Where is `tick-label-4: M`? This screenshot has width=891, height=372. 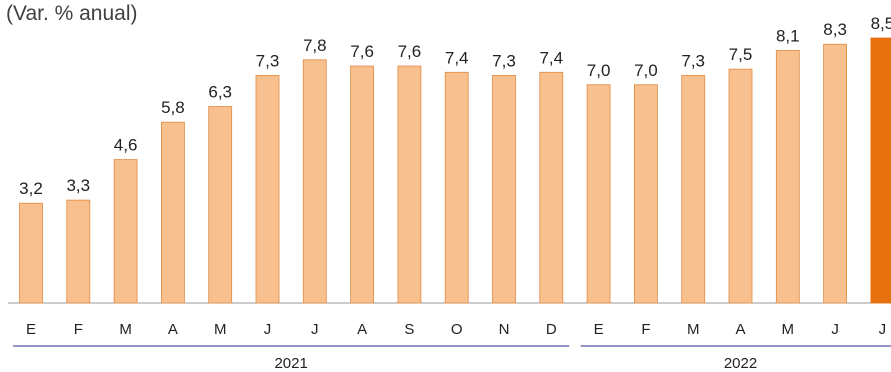
tick-label-4: M is located at coordinates (220, 329).